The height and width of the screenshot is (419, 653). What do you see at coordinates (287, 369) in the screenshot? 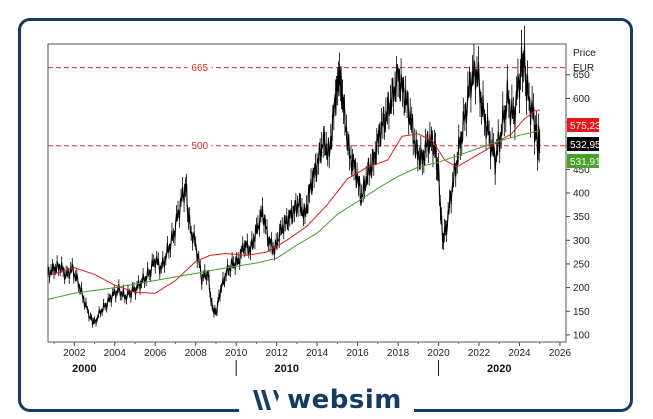
I see `decade-label: 2010` at bounding box center [287, 369].